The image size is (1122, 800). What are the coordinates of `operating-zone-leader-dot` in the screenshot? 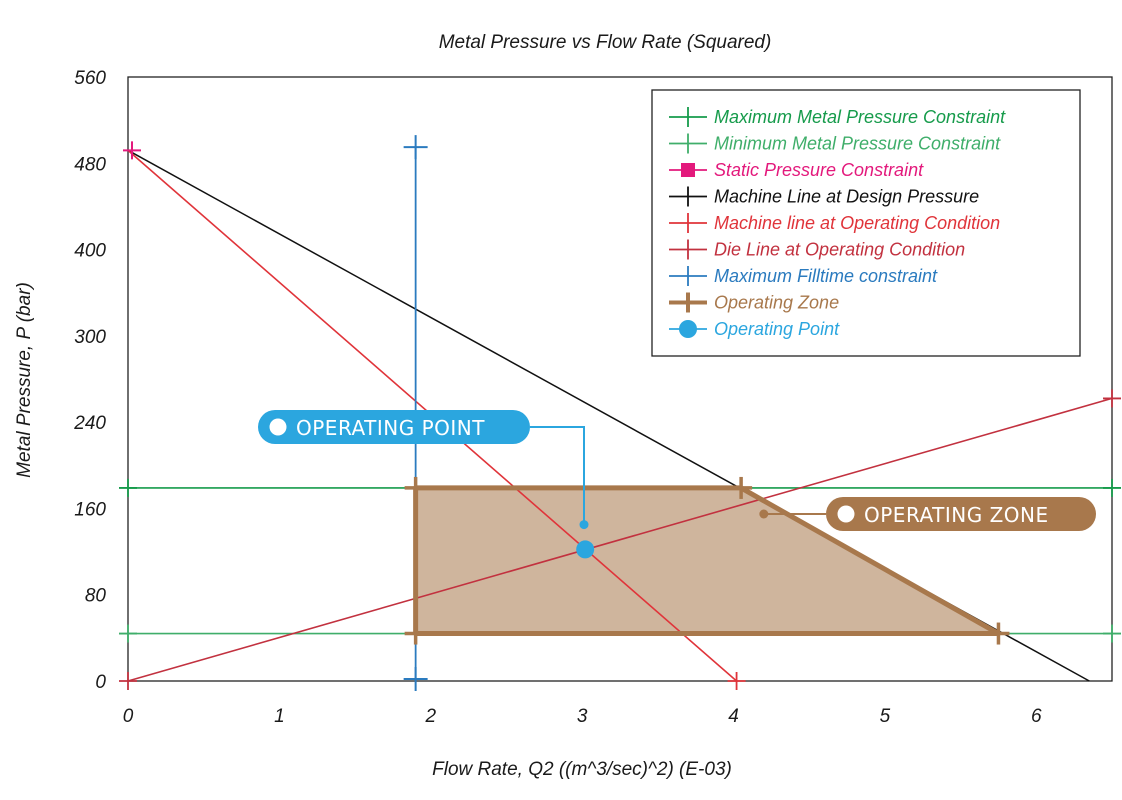 It's located at (764, 514).